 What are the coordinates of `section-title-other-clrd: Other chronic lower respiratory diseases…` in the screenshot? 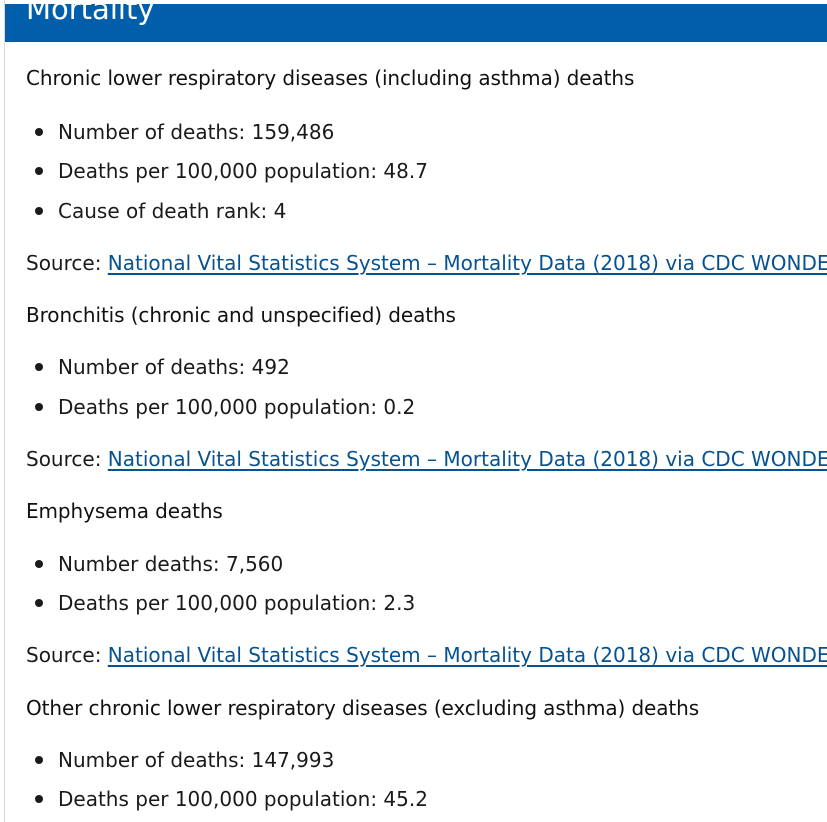 It's located at (363, 708).